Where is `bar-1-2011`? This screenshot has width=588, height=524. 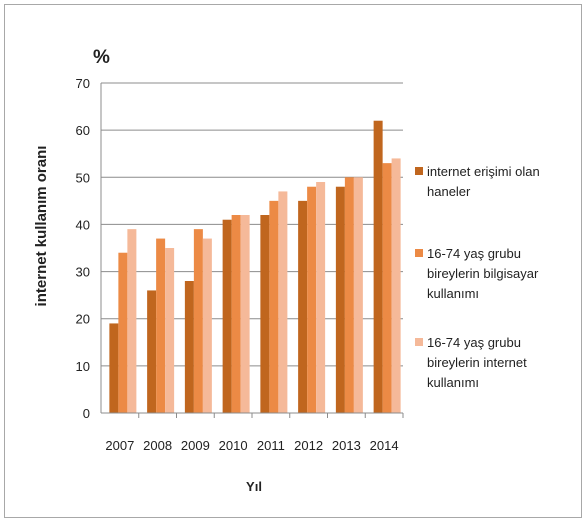 bar-1-2011 is located at coordinates (265, 314).